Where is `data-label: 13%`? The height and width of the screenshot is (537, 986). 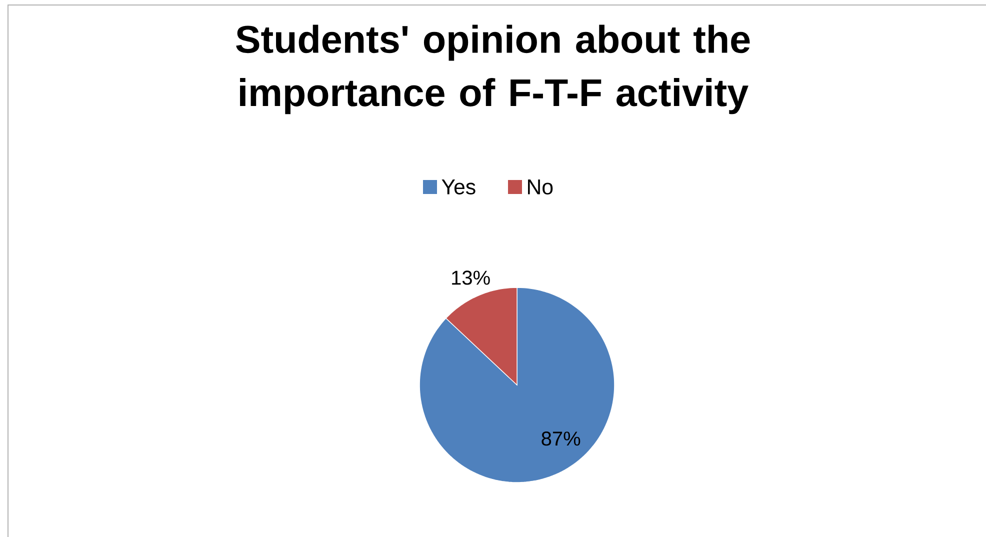
data-label: 13% is located at coordinates (471, 277).